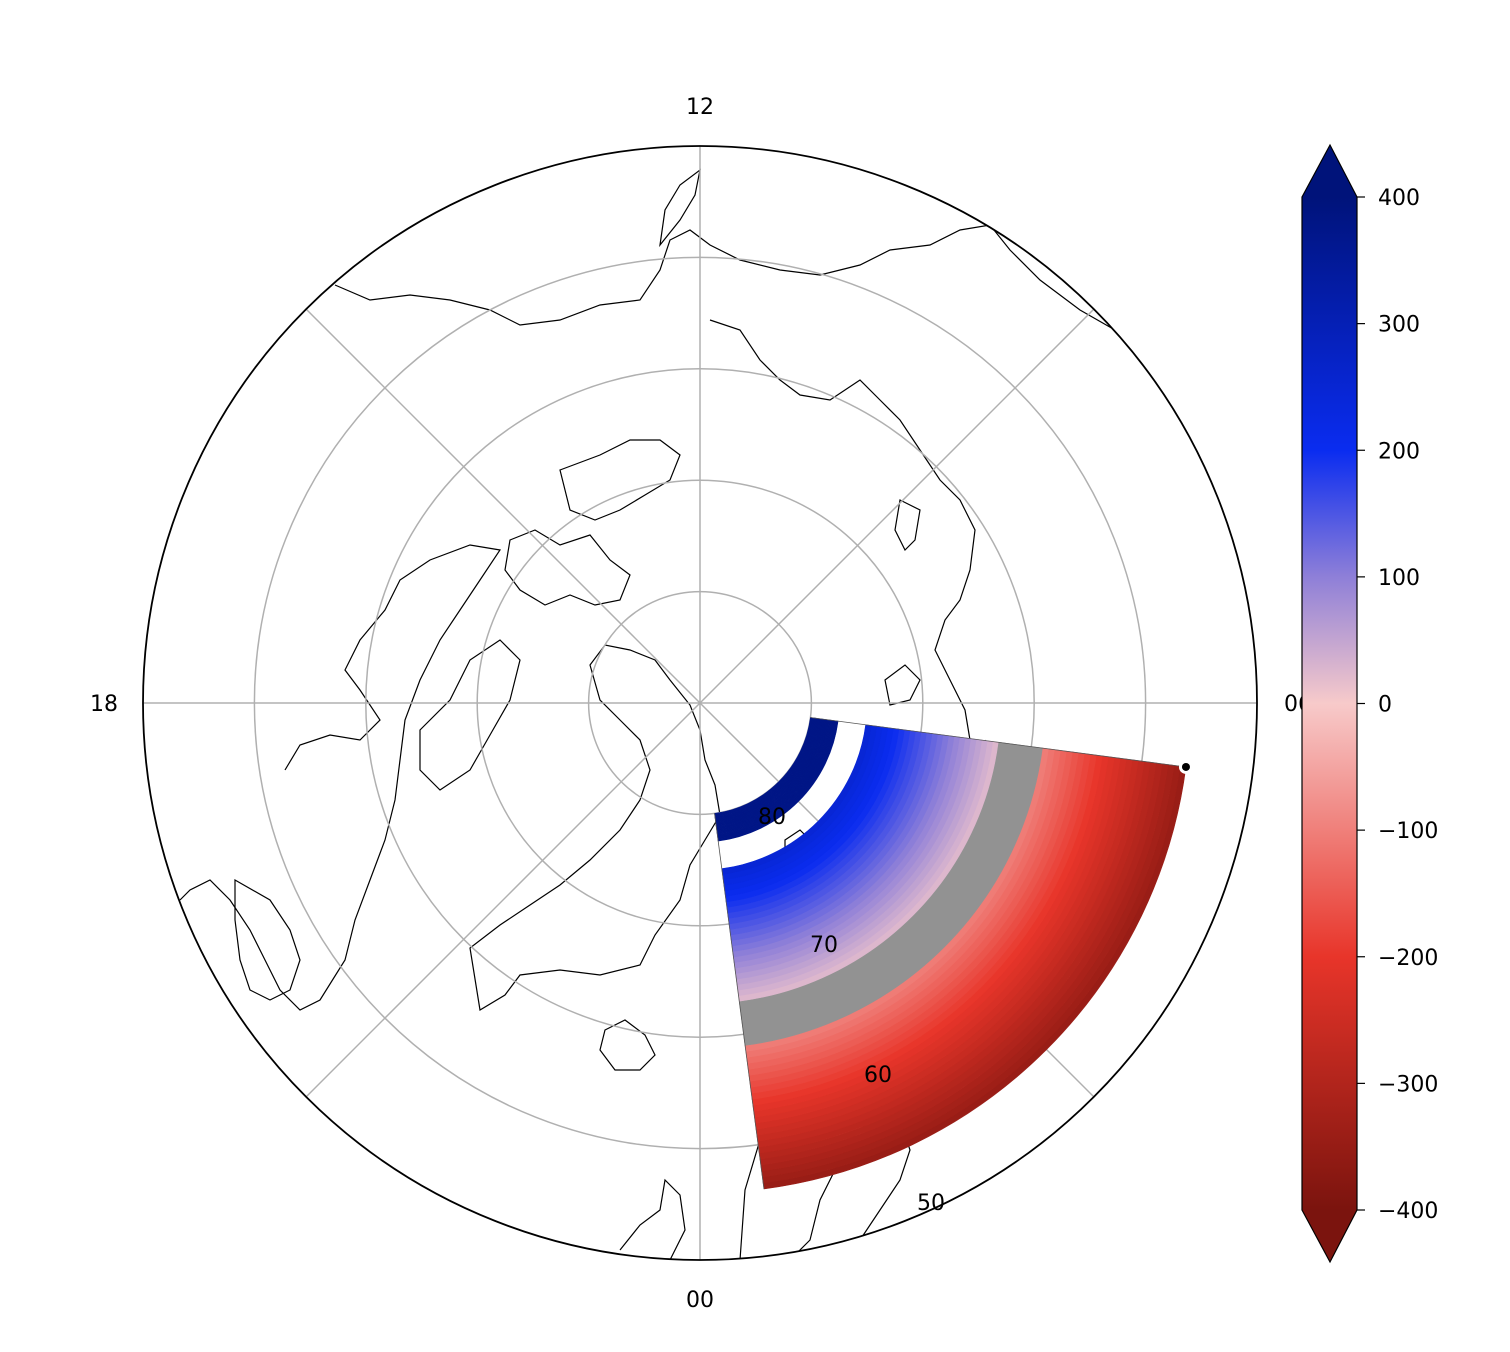 Image resolution: width=1510 pixels, height=1352 pixels. I want to click on coastline-baffin, so click(470, 715).